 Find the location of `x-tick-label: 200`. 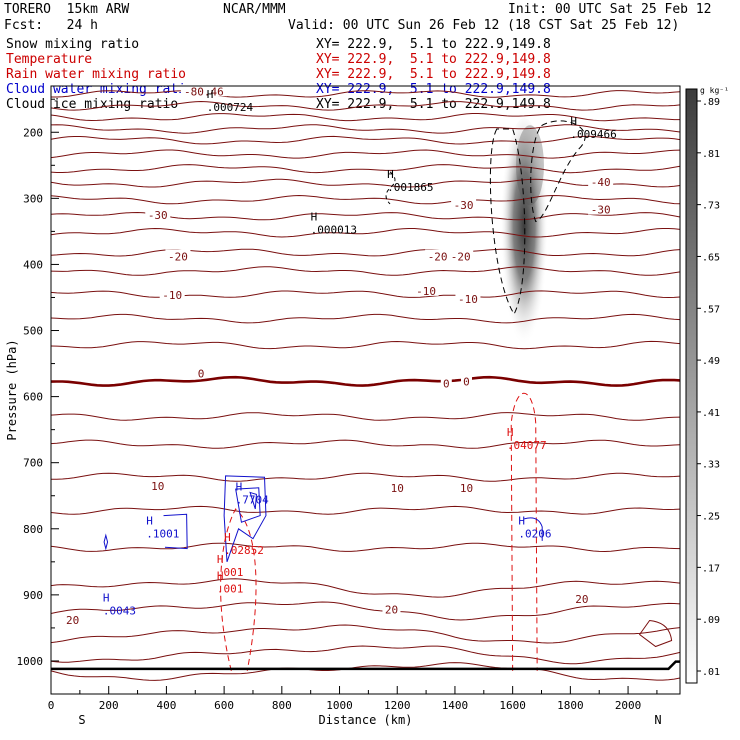

x-tick-label: 200 is located at coordinates (109, 705).